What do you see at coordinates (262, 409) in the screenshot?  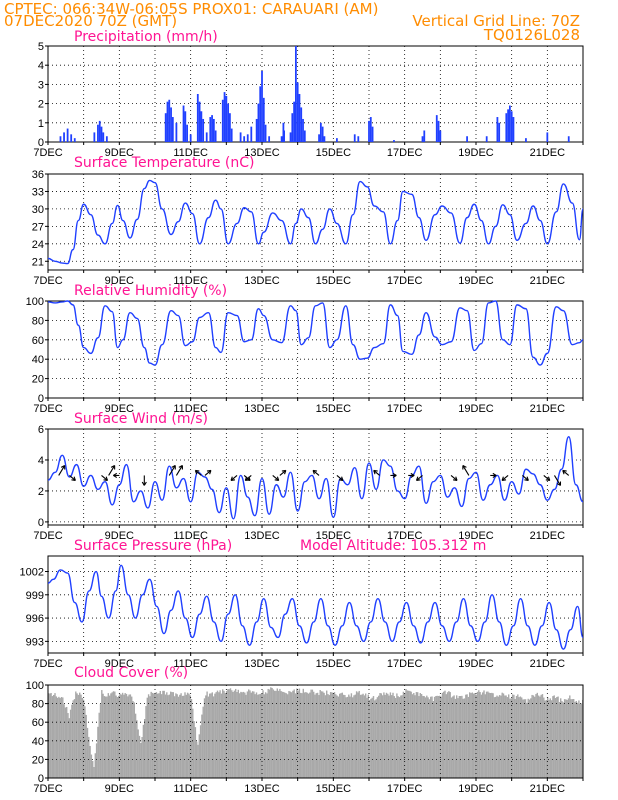 I see `humidity-xtick-label: 13DEC` at bounding box center [262, 409].